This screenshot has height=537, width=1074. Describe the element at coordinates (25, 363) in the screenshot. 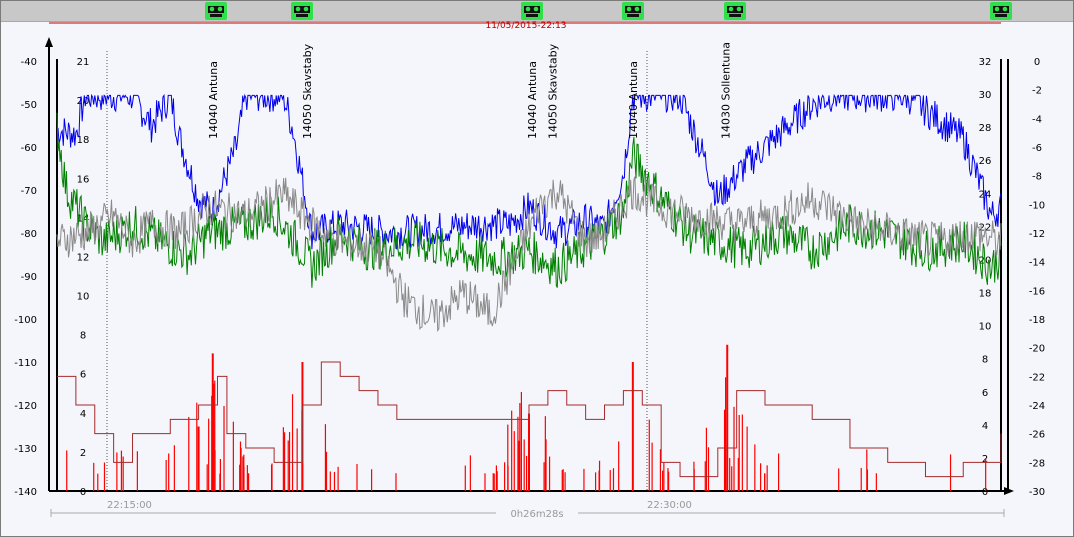

I see `left-axis-tick-7: -110` at that location.